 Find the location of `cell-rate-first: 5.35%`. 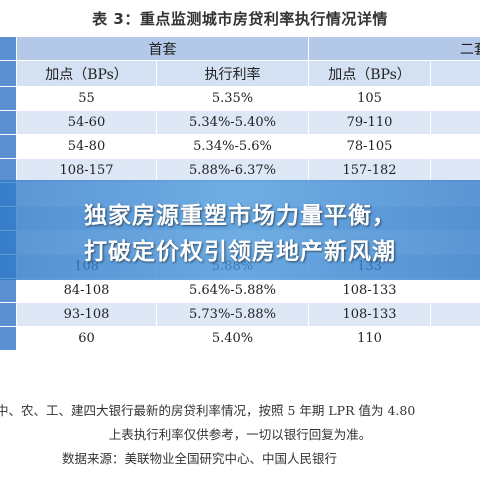

cell-rate-first: 5.35% is located at coordinates (232, 98).